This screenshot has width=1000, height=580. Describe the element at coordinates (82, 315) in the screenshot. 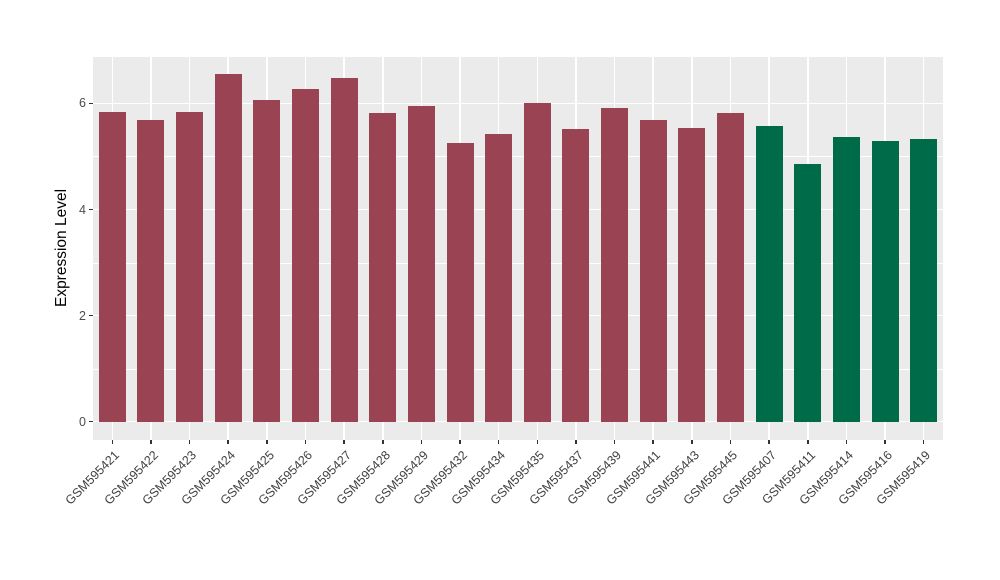

I see `y-axis-tick-label: 2` at that location.